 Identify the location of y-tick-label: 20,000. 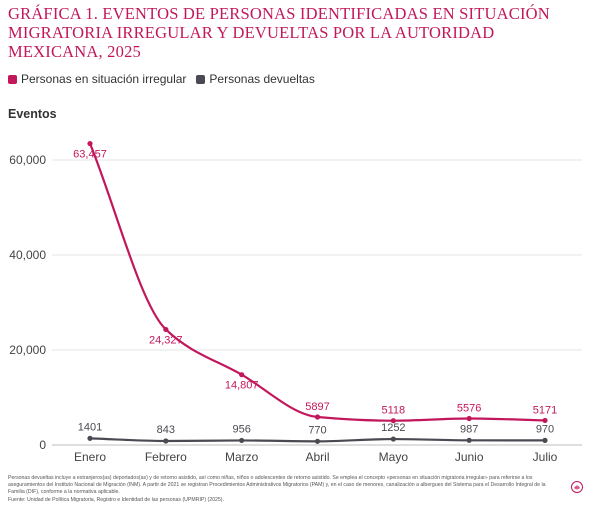
(27, 350).